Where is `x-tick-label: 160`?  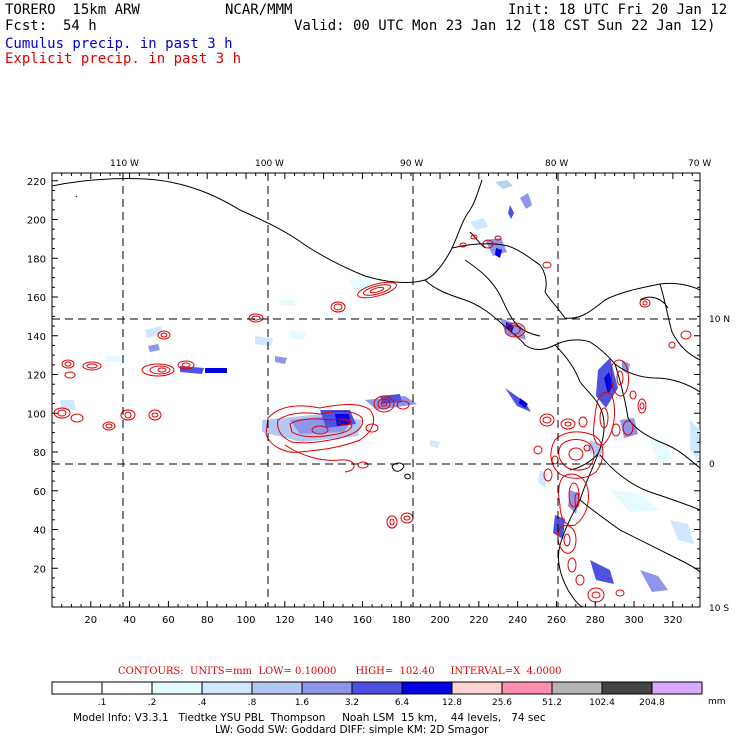
x-tick-label: 160 is located at coordinates (362, 620).